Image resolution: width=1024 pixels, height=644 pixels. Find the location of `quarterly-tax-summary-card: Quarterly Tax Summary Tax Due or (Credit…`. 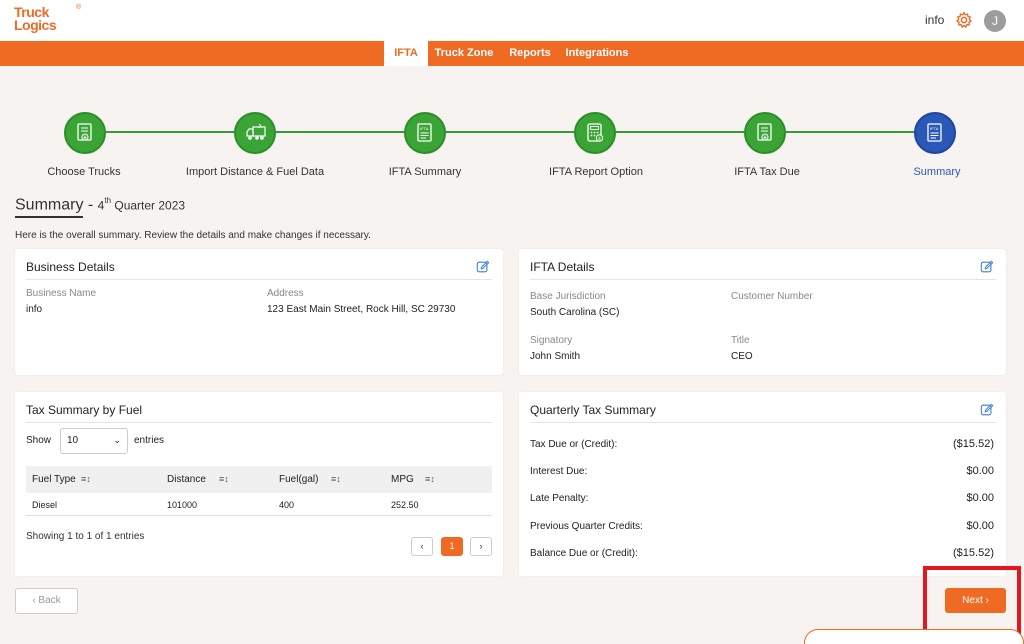

quarterly-tax-summary-card: Quarterly Tax Summary Tax Due or (Credit… is located at coordinates (762, 484).